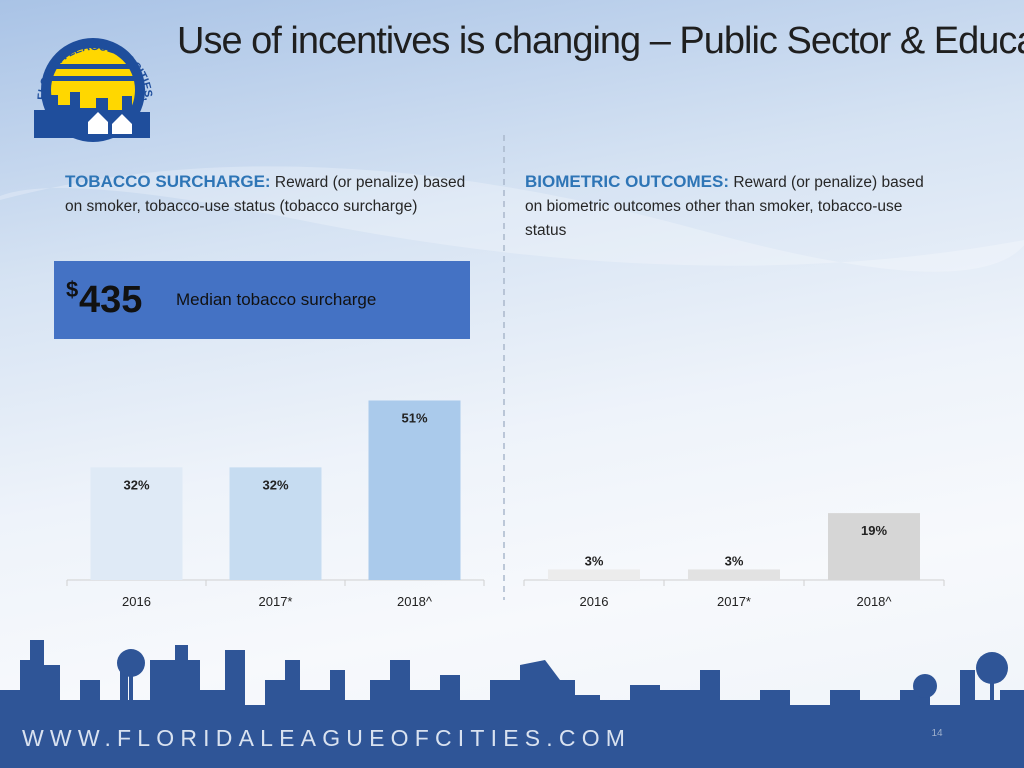 This screenshot has width=1024, height=768. I want to click on callout-box: $ 435 Median tobacco surcharge, so click(262, 300).